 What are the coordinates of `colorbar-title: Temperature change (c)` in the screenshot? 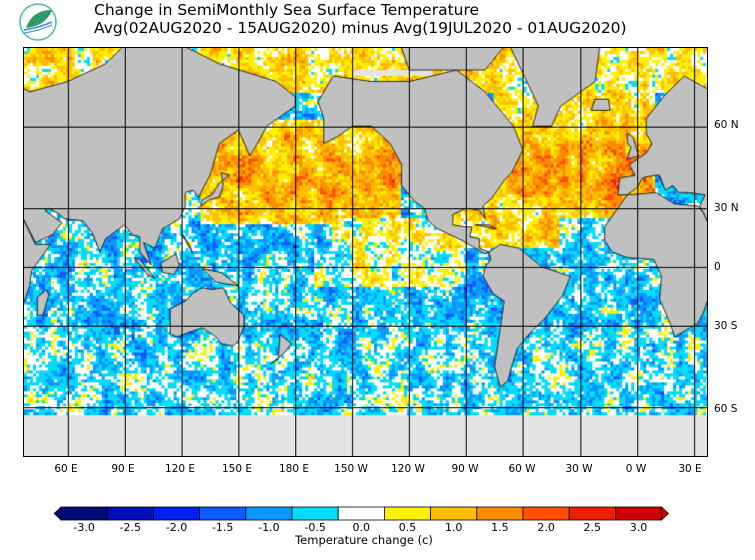 It's located at (364, 540).